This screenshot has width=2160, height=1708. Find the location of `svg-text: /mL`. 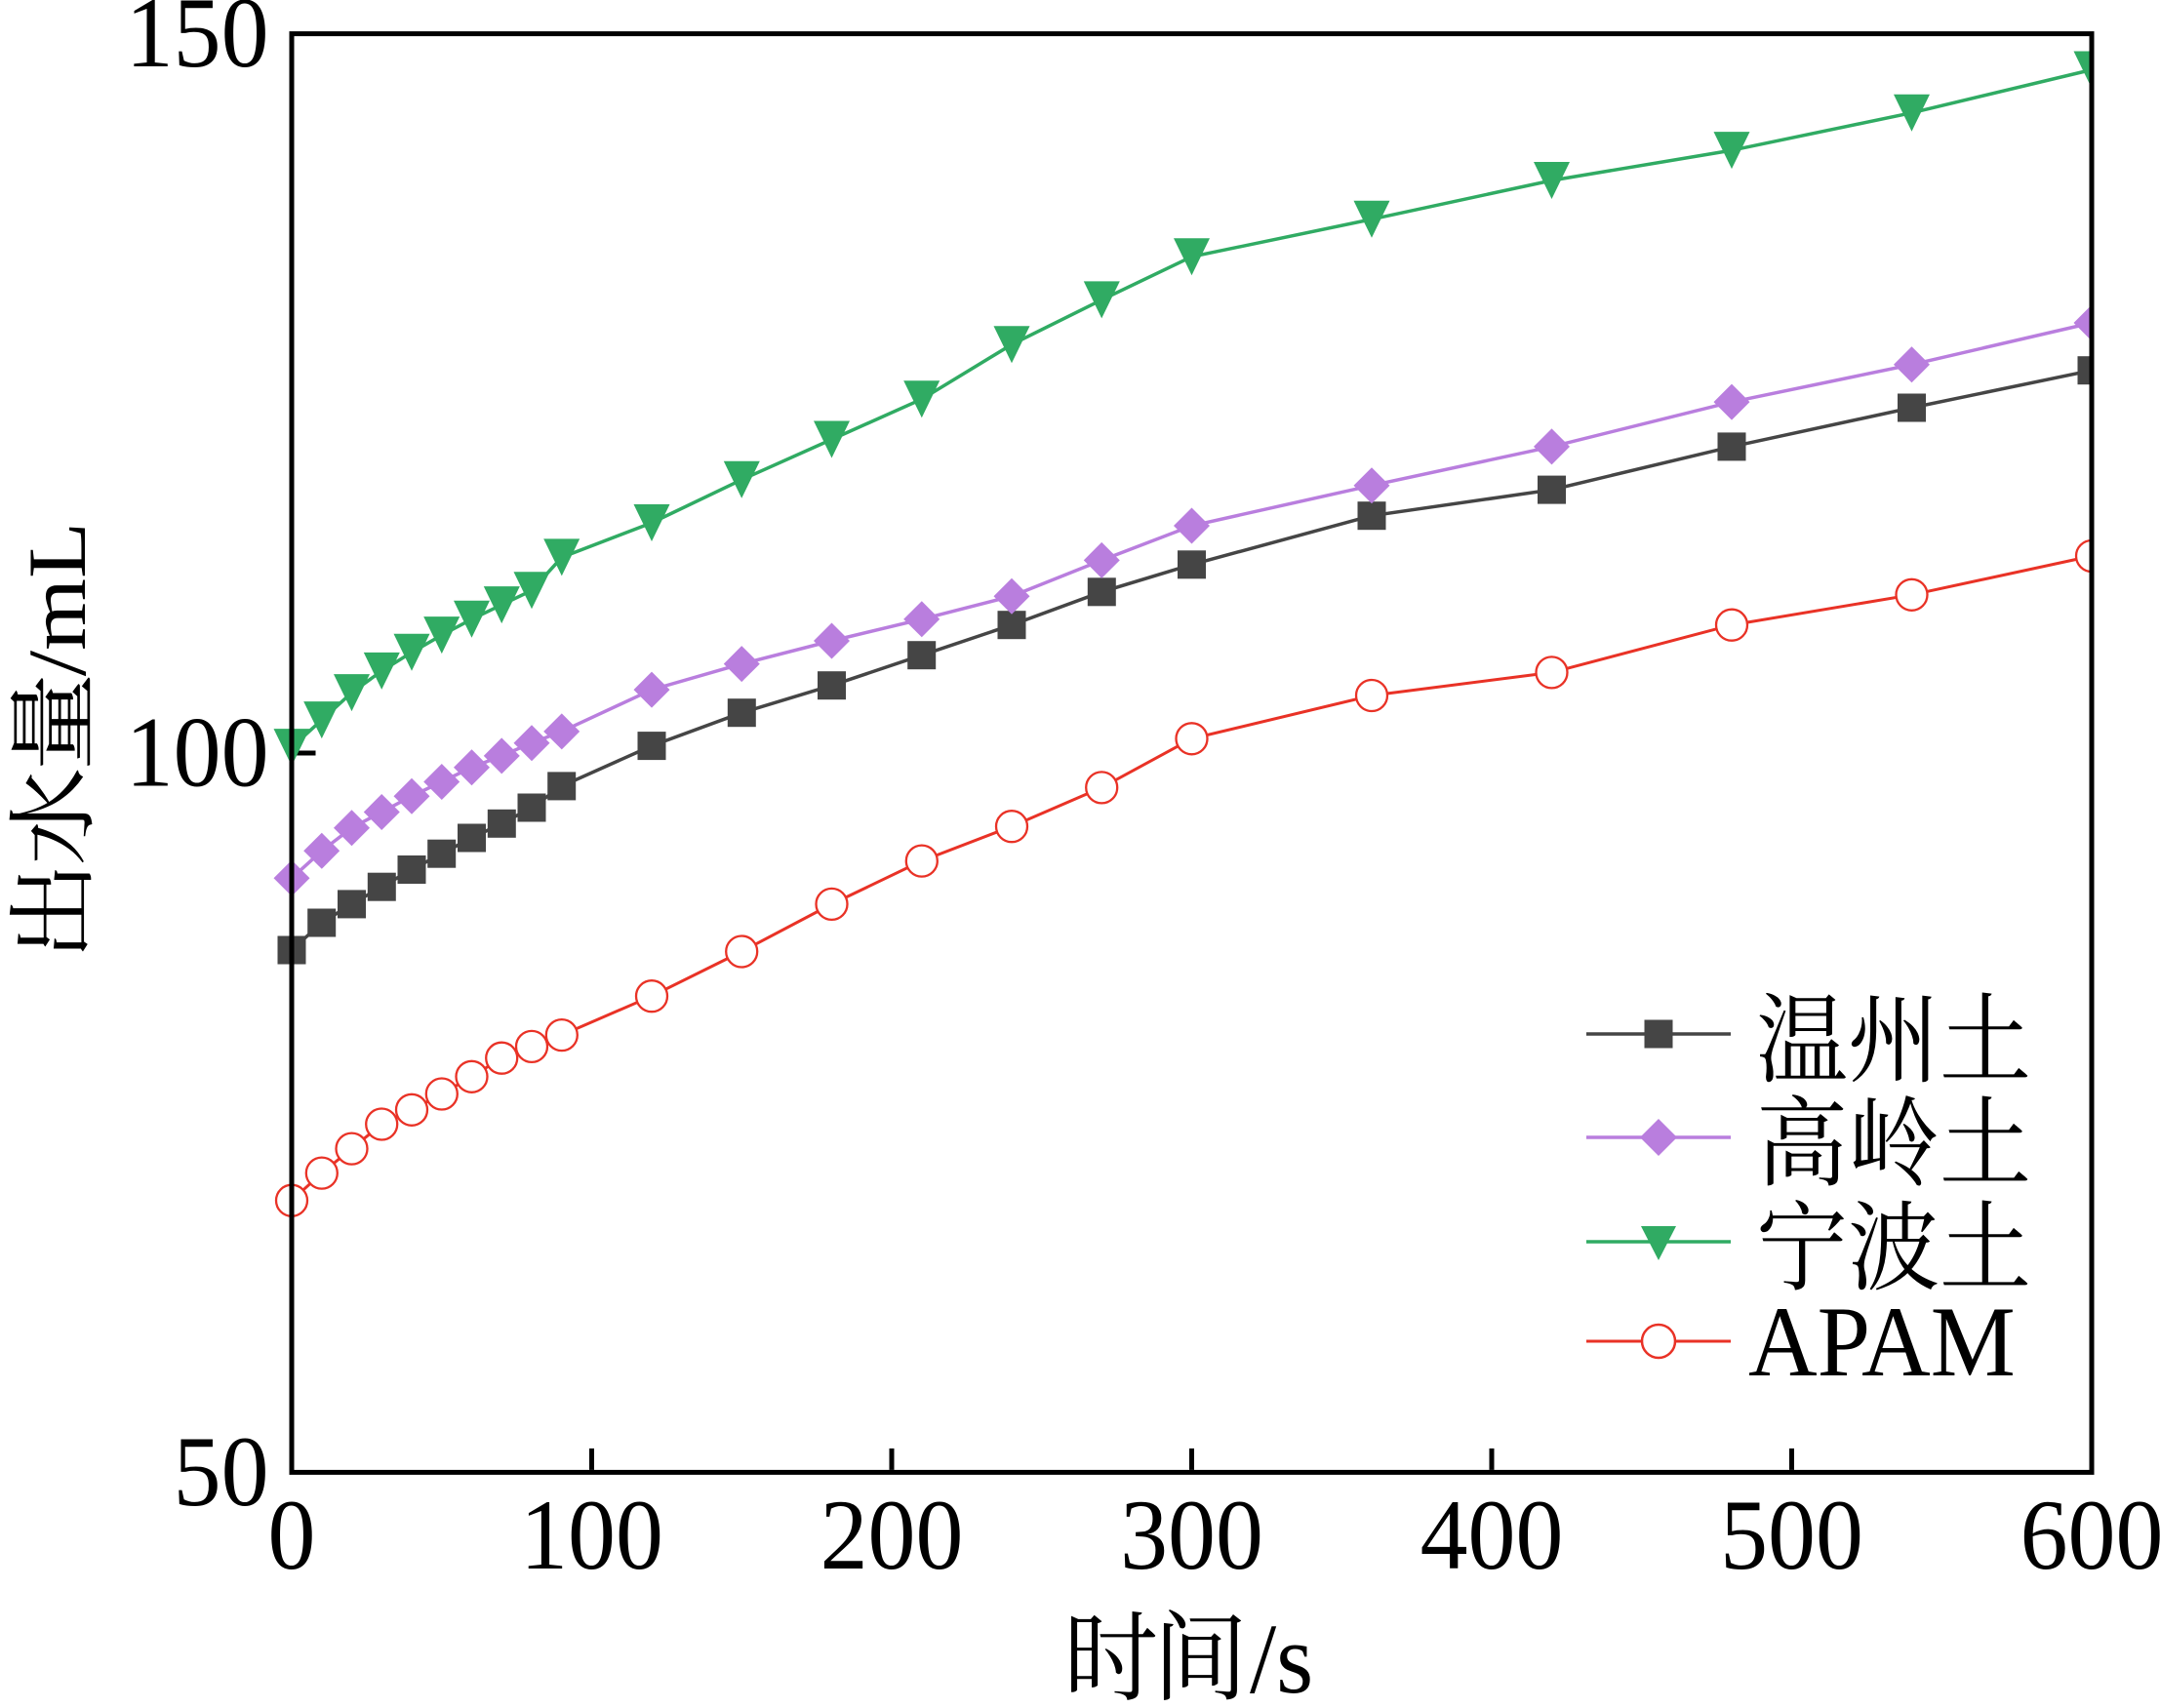

svg-text: /mL is located at coordinates (58, 599).